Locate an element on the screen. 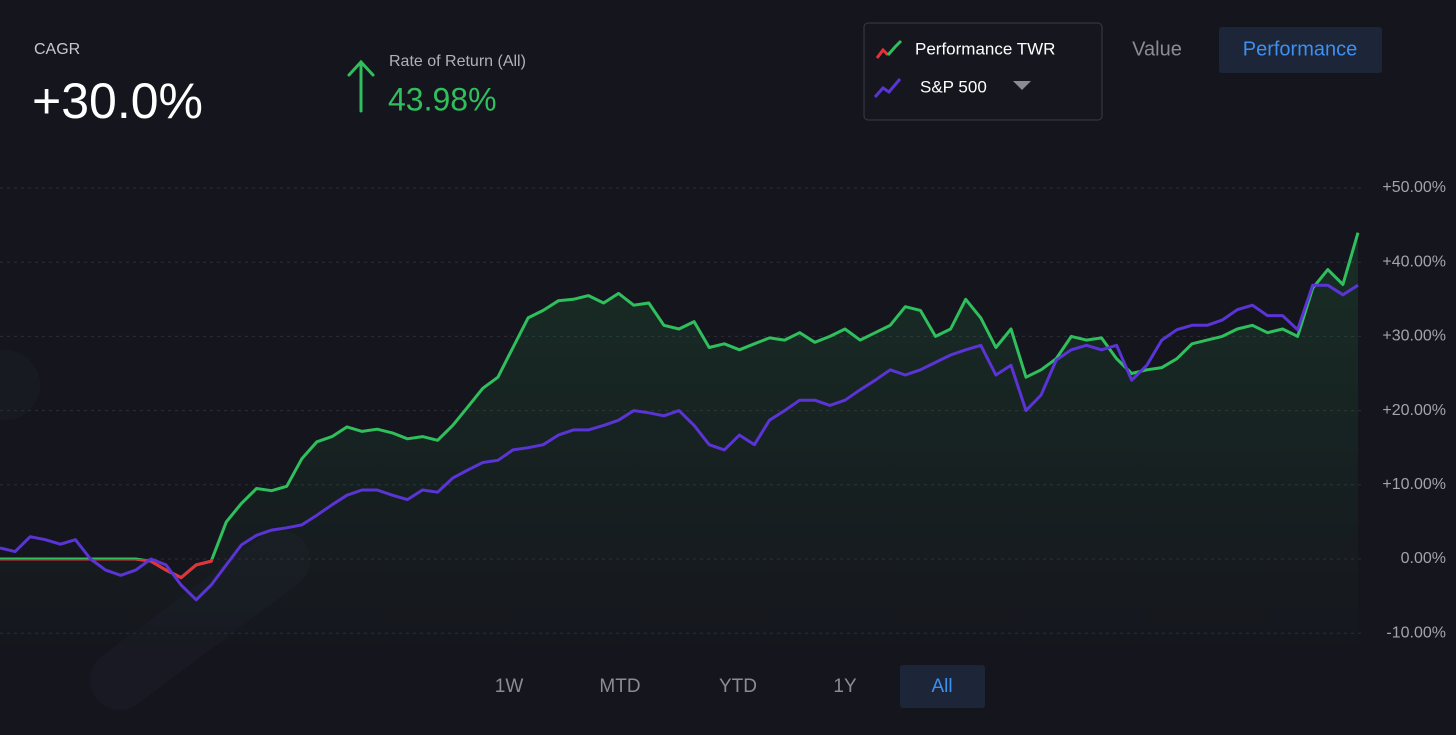 This screenshot has width=1456, height=735. active-tab-bg is located at coordinates (1300, 50).